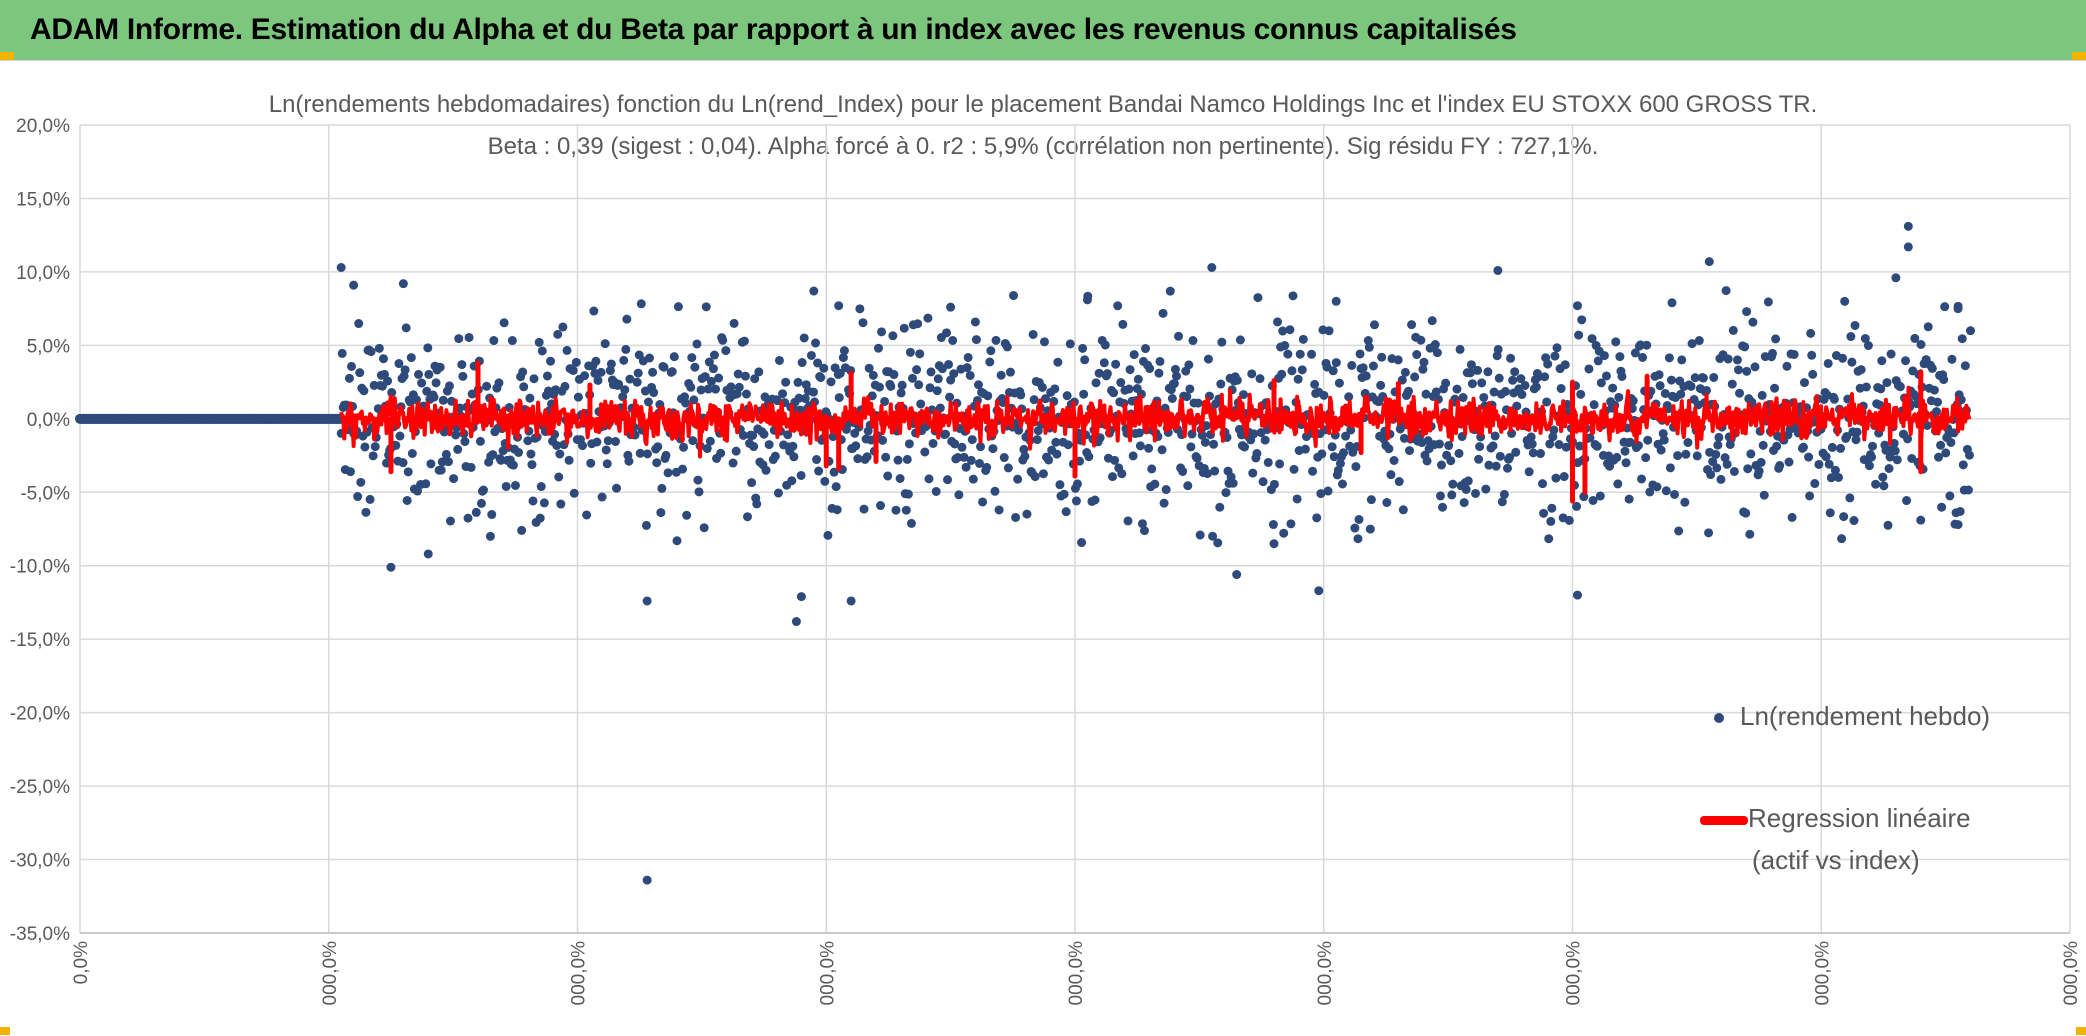 This screenshot has width=2086, height=1036. Describe the element at coordinates (1325, 973) in the screenshot. I see `x-tick-label: 000,0%` at that location.